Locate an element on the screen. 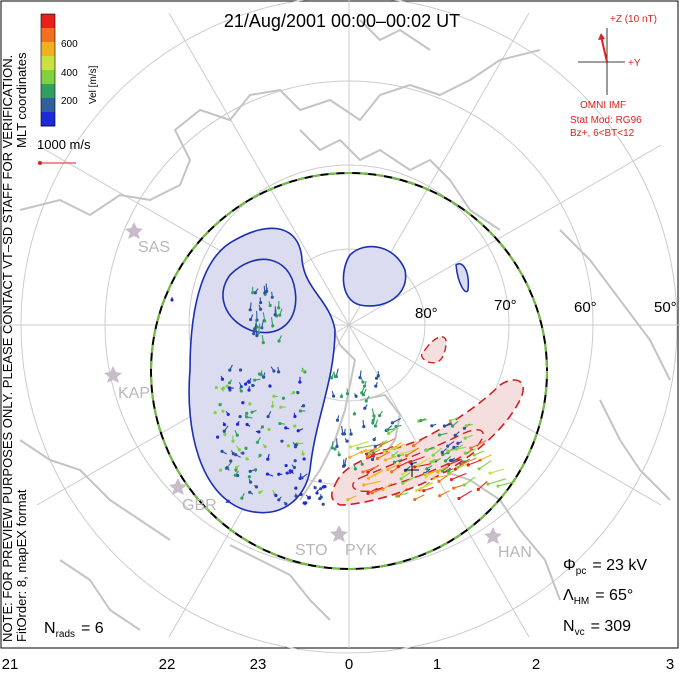 The height and width of the screenshot is (674, 680). positive-convection-cell is located at coordinates (427, 442).